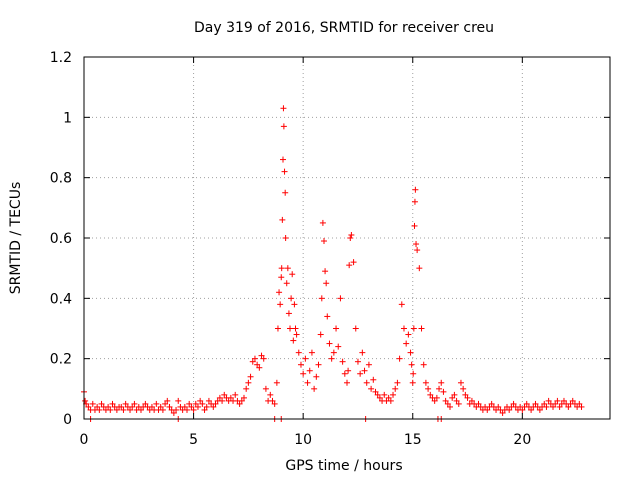 The image size is (640, 480). What do you see at coordinates (67, 118) in the screenshot?
I see `y-tick-label: 1` at bounding box center [67, 118].